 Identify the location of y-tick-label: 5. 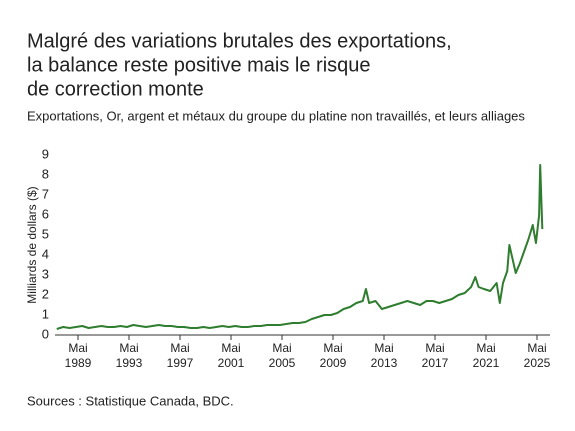
(45, 233).